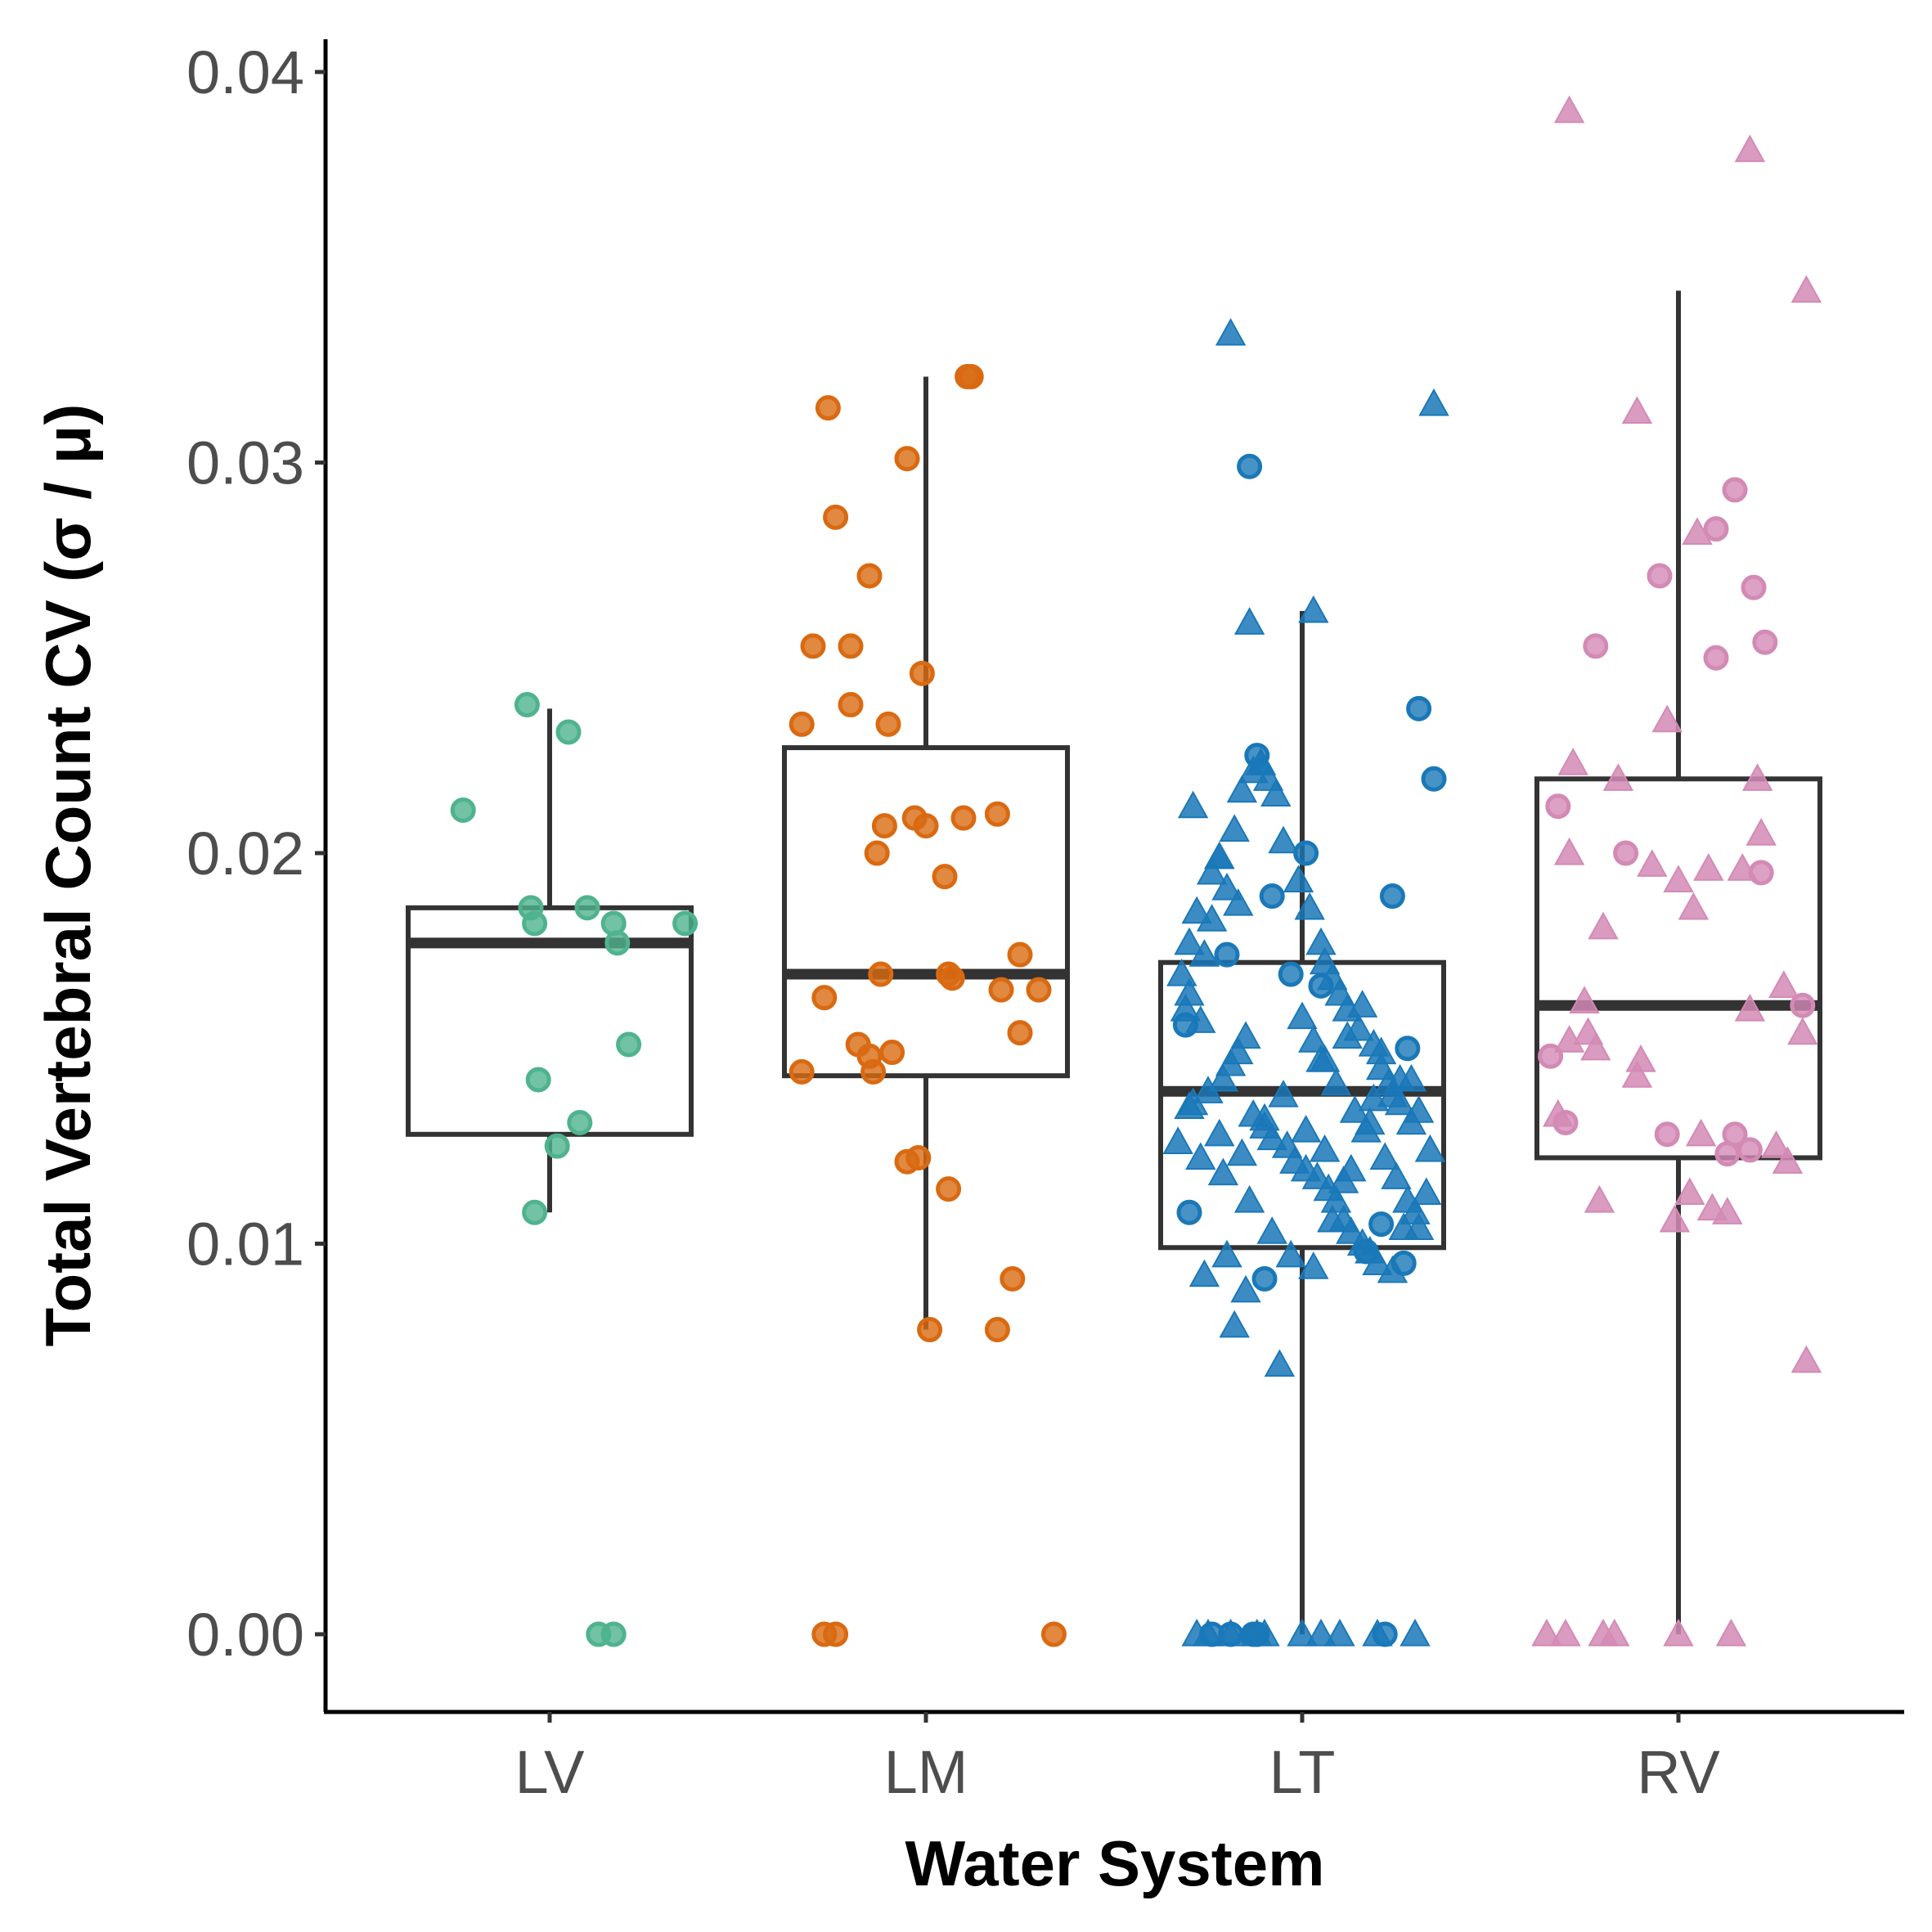 Image resolution: width=1932 pixels, height=1932 pixels. What do you see at coordinates (1678, 969) in the screenshot?
I see `box-rv` at bounding box center [1678, 969].